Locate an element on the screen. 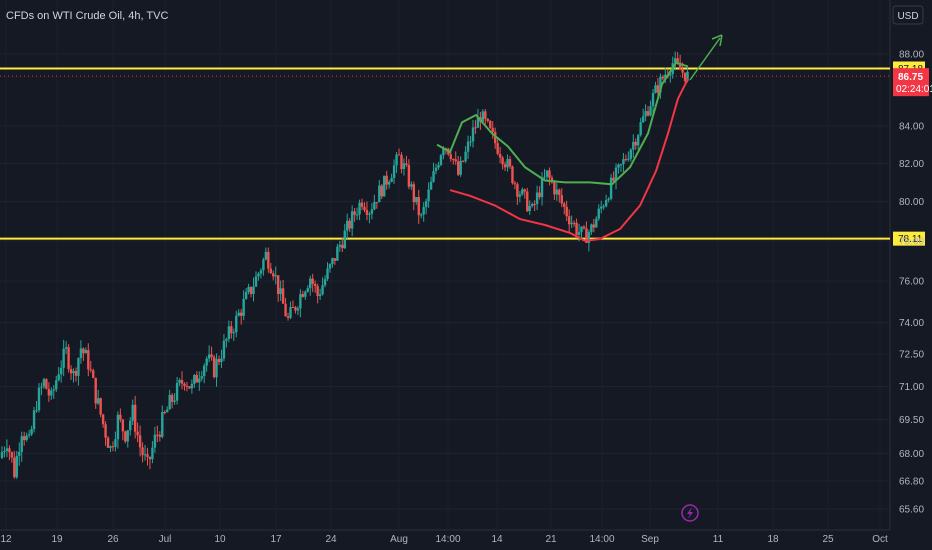 Image resolution: width=932 pixels, height=550 pixels. y-tick-label: 71.00 is located at coordinates (911, 387).